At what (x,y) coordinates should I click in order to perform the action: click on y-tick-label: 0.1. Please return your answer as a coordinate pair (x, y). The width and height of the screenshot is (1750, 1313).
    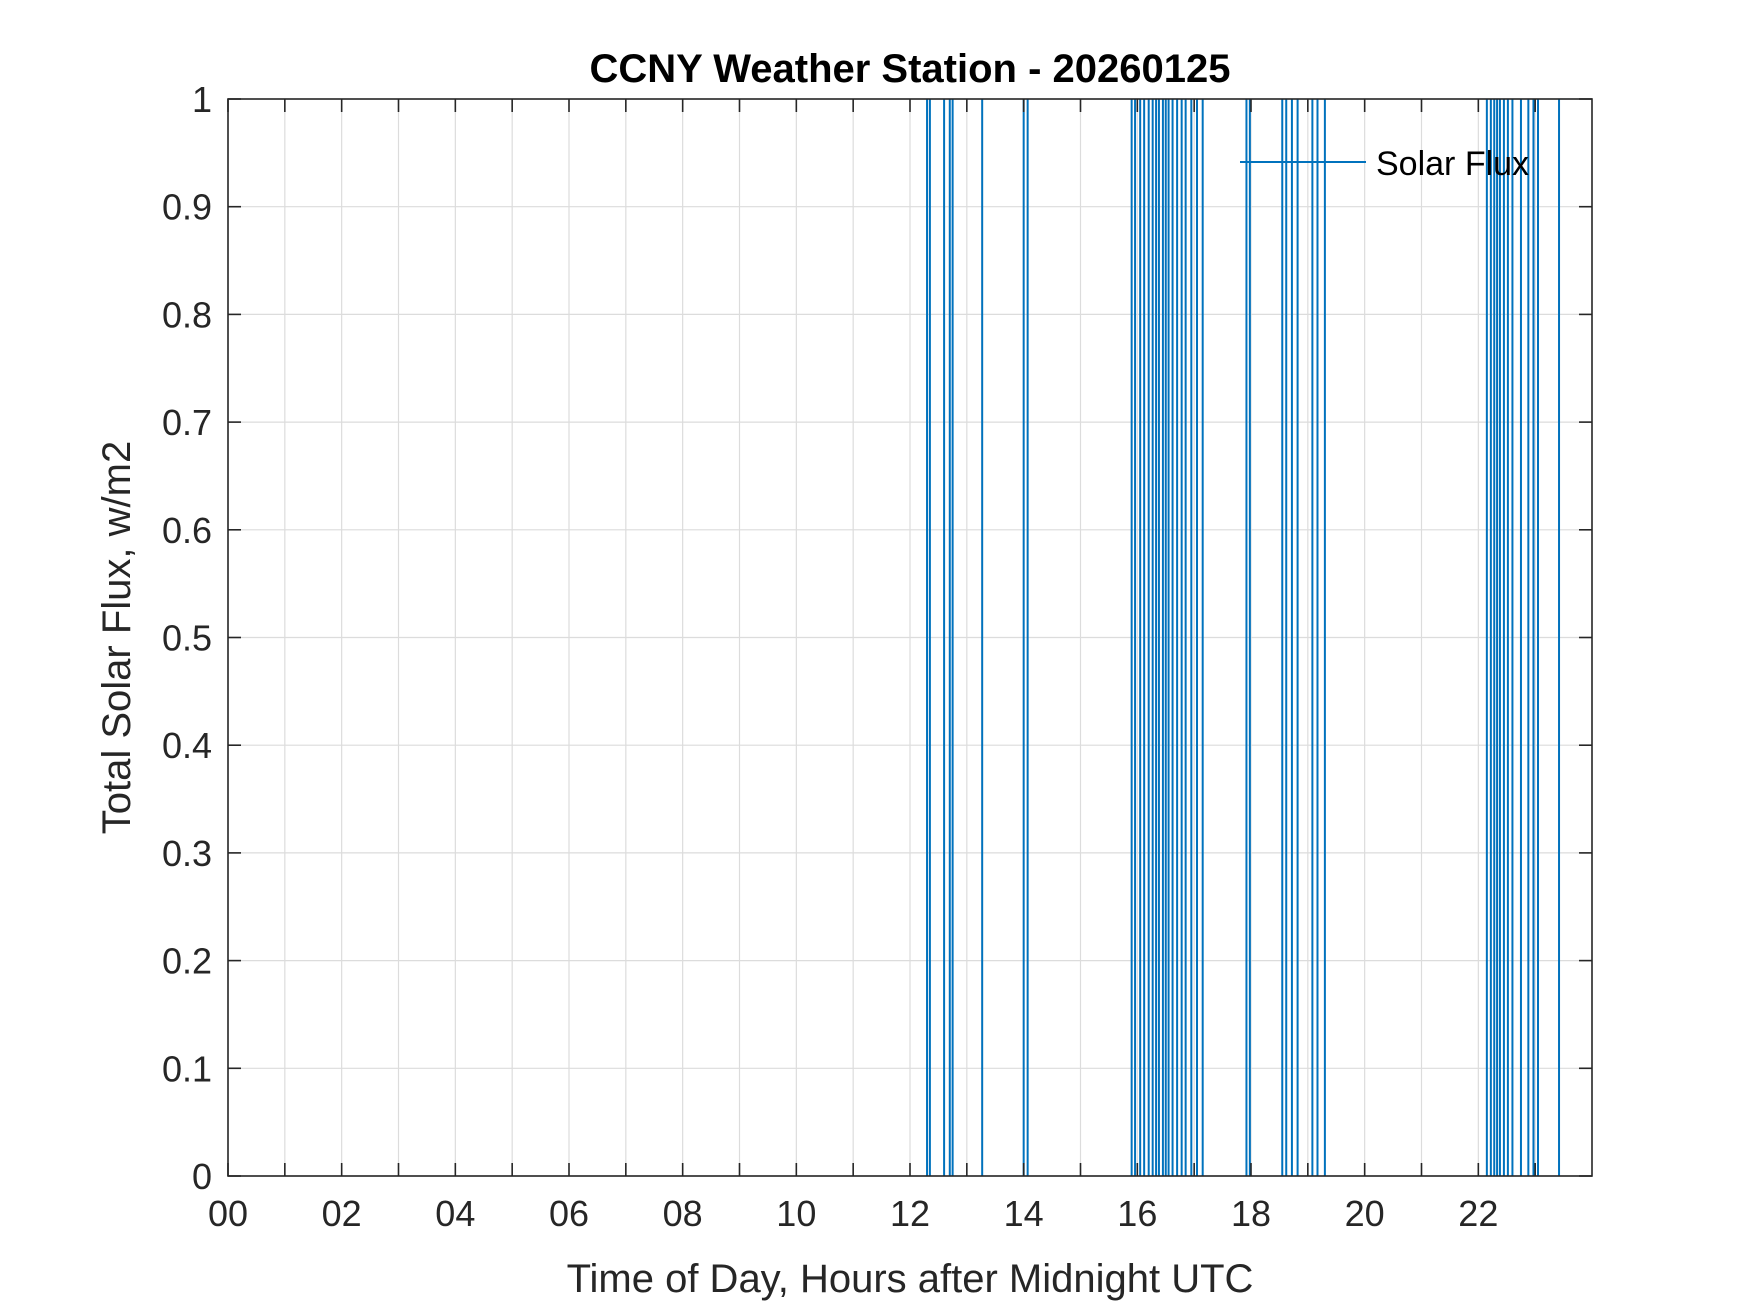
    Looking at the image, I should click on (187, 1068).